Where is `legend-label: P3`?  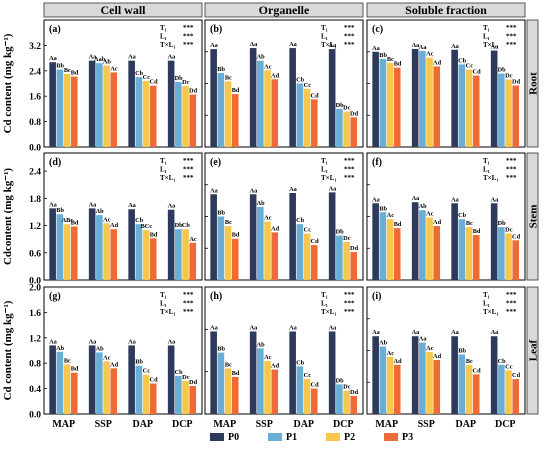
legend-label: P3 is located at coordinates (407, 437).